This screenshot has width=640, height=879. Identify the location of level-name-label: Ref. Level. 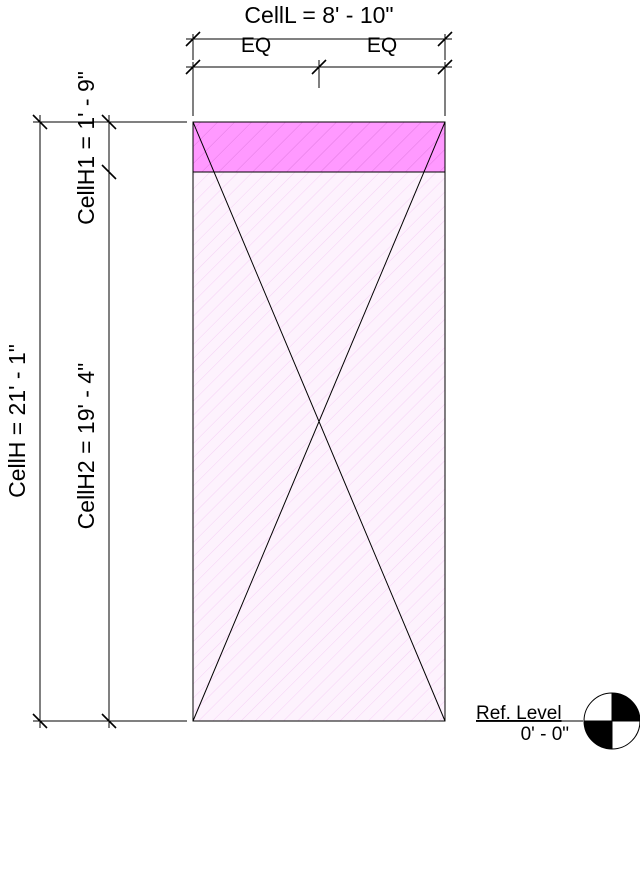
(519, 713).